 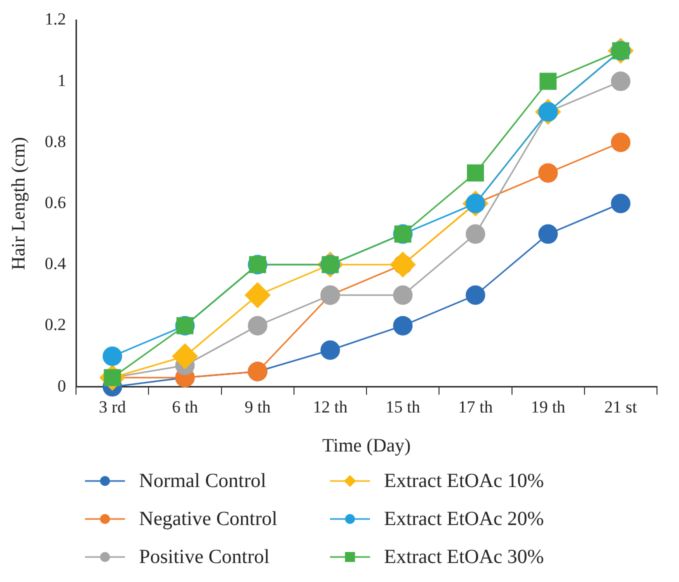 What do you see at coordinates (476, 406) in the screenshot?
I see `x-tick-label: 17 th` at bounding box center [476, 406].